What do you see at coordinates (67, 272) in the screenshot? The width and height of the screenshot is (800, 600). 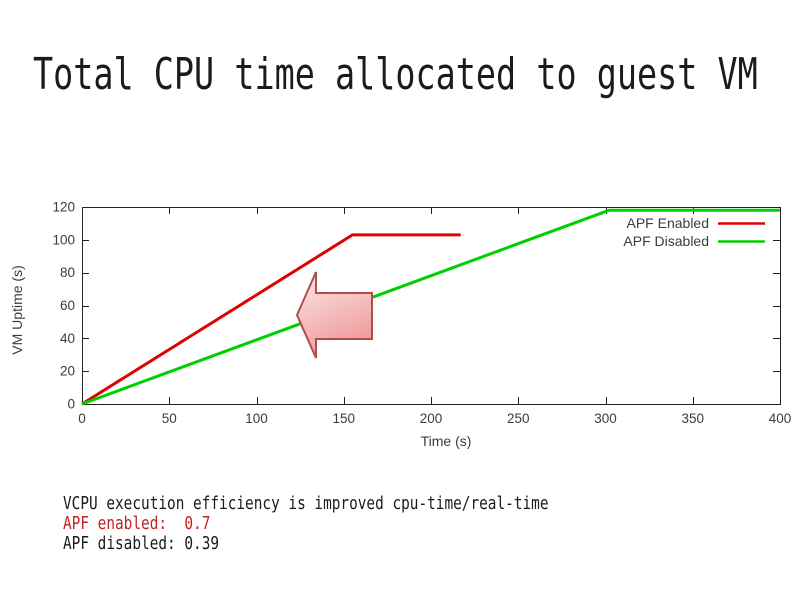 I see `svg-text: 80` at bounding box center [67, 272].